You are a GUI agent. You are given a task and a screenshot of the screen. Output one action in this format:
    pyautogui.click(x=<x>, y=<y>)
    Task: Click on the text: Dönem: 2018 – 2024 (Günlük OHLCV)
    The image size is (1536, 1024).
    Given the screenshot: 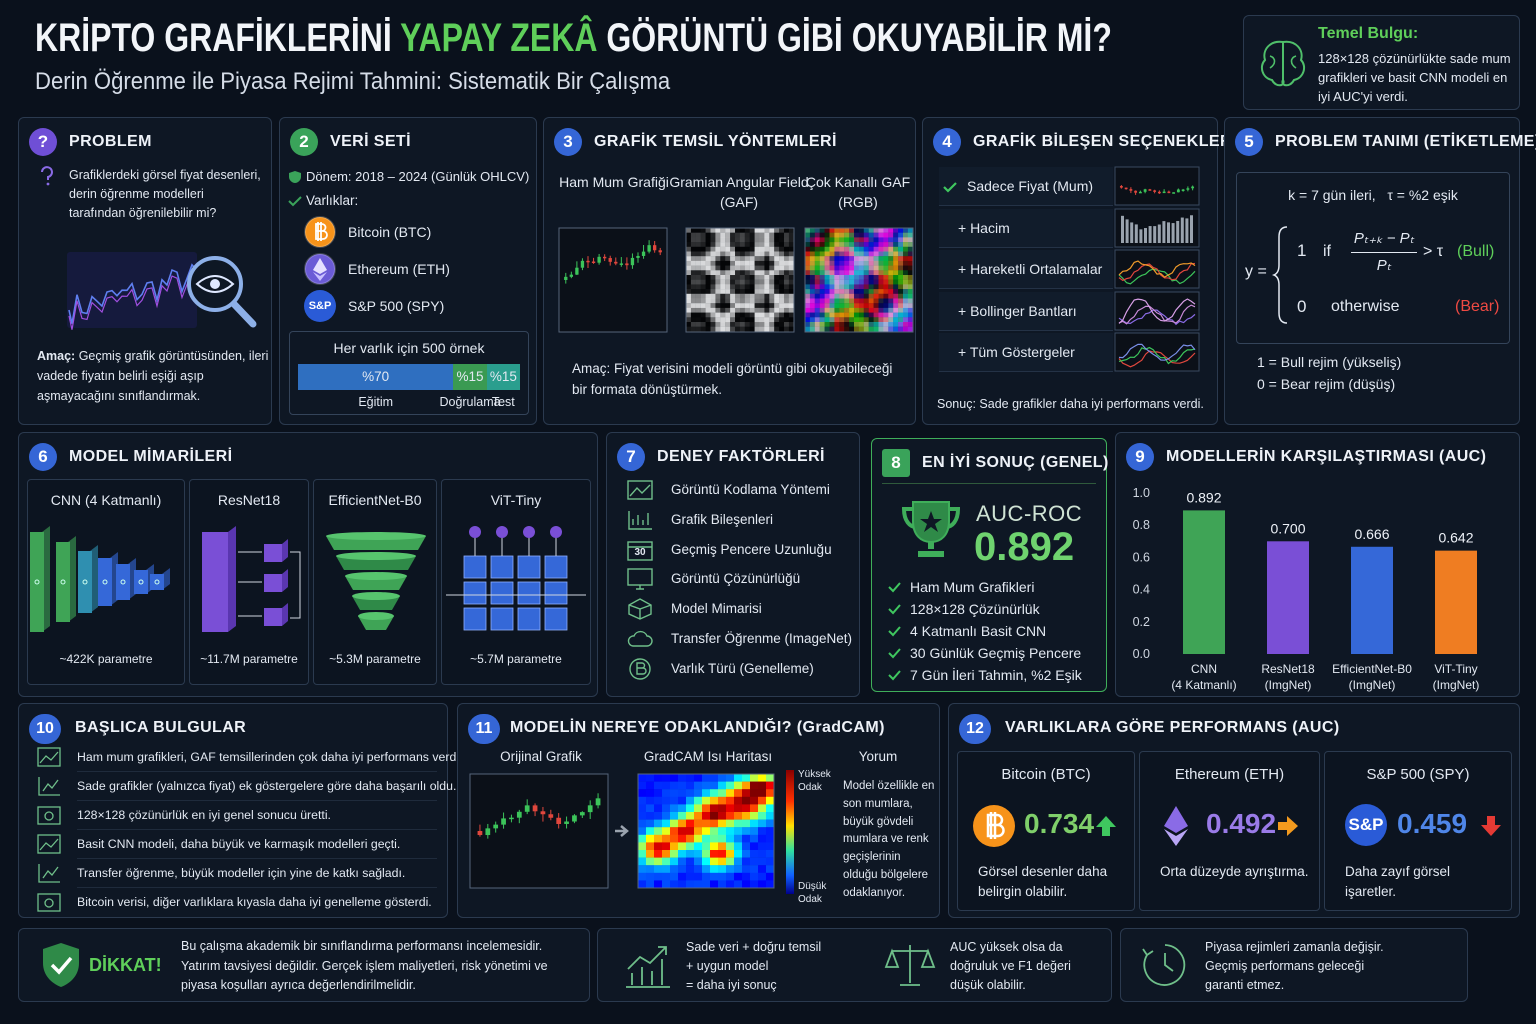 What is the action you would take?
    pyautogui.click(x=418, y=176)
    